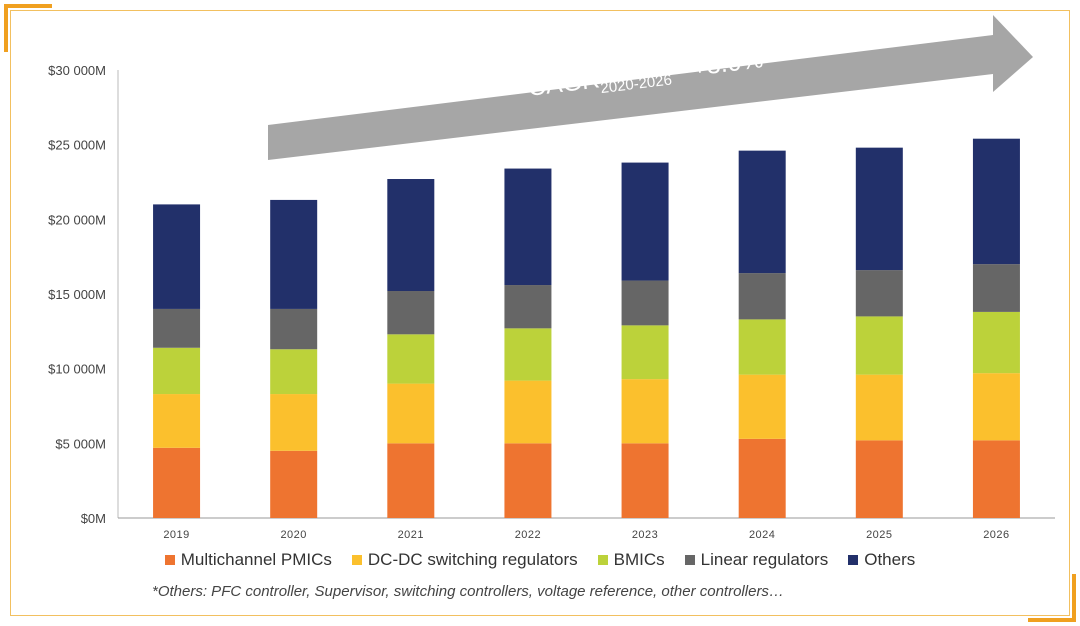 Image resolution: width=1080 pixels, height=626 pixels. I want to click on corner-accent-bottom-right, so click(1052, 598).